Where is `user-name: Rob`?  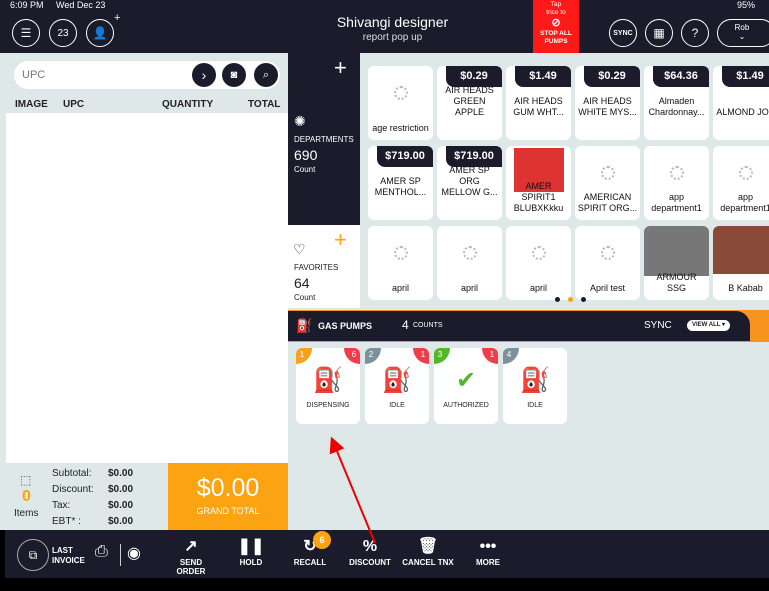
user-name: Rob is located at coordinates (742, 27).